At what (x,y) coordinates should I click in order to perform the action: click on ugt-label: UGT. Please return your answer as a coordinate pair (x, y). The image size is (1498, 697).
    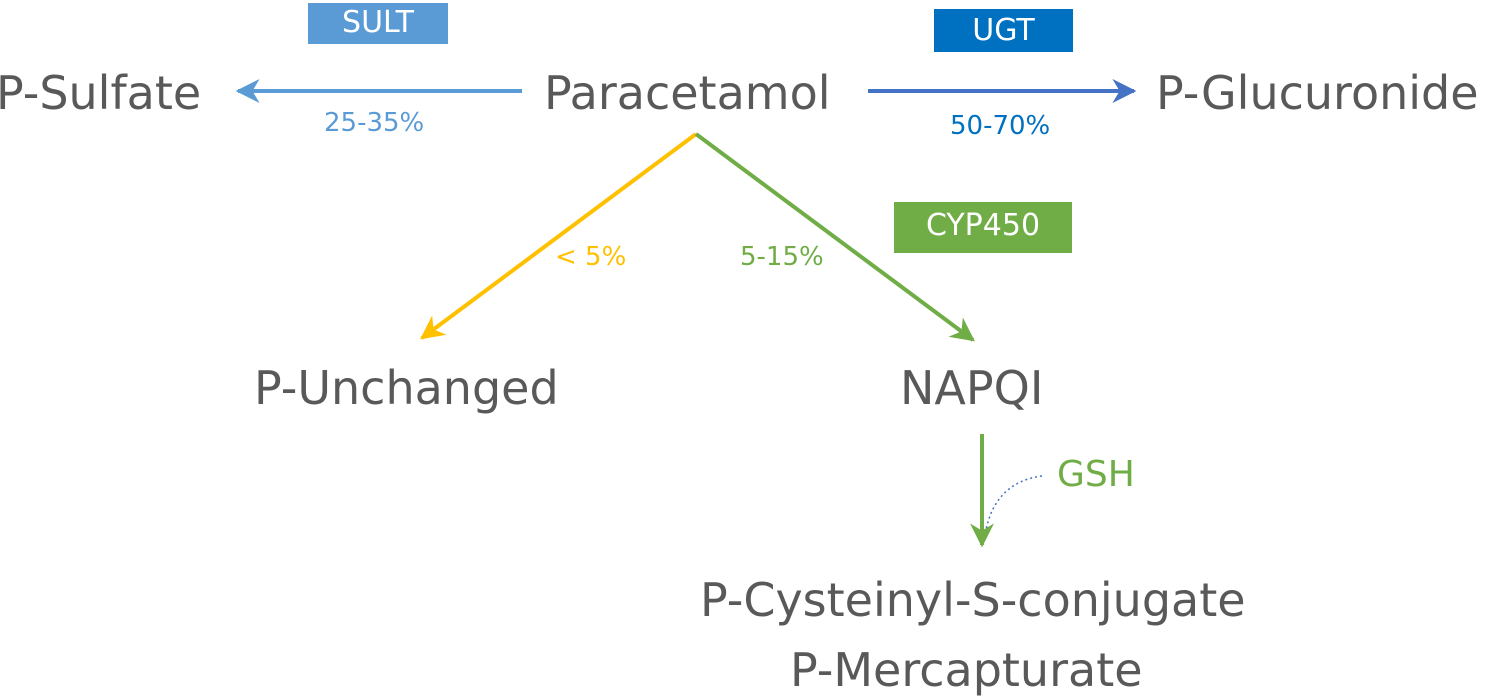
    Looking at the image, I should click on (1003, 30).